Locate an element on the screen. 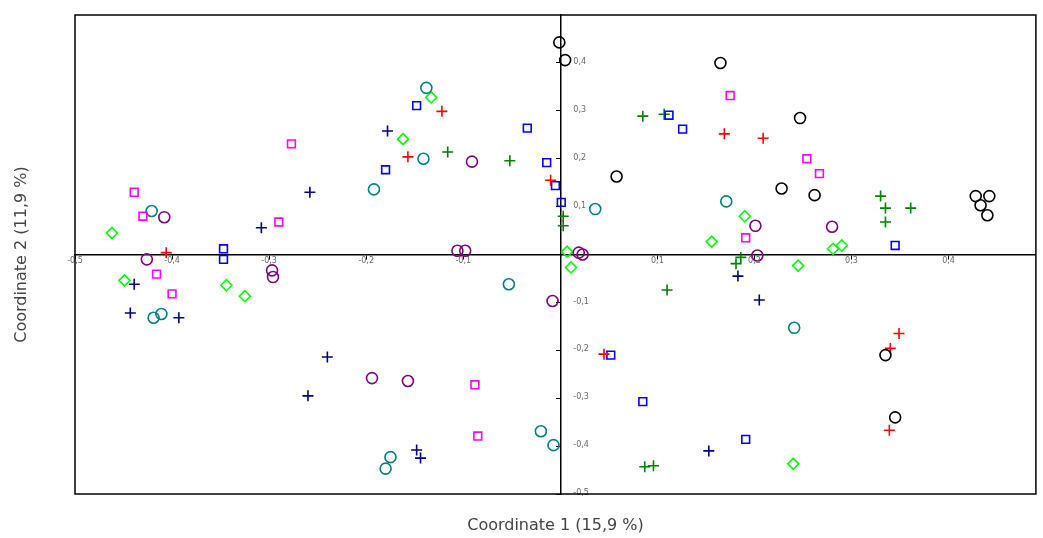 This screenshot has width=1043, height=538. y-tick-label: 0,4 is located at coordinates (580, 62).